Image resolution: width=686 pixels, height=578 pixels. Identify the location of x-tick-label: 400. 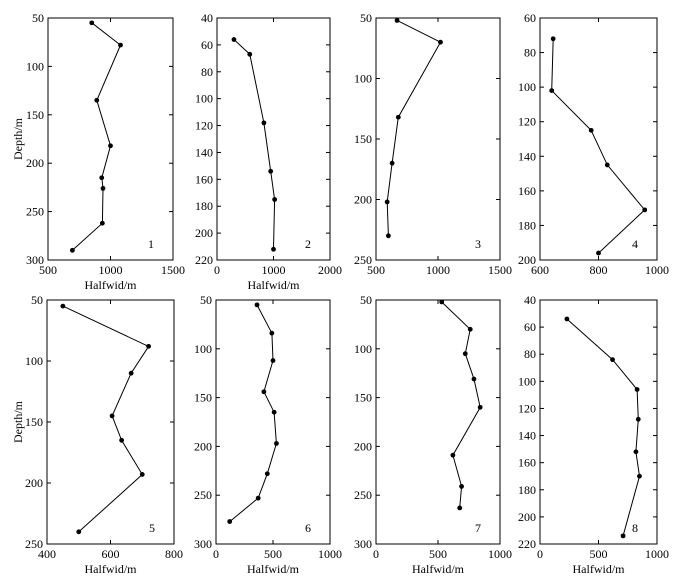
(47, 554).